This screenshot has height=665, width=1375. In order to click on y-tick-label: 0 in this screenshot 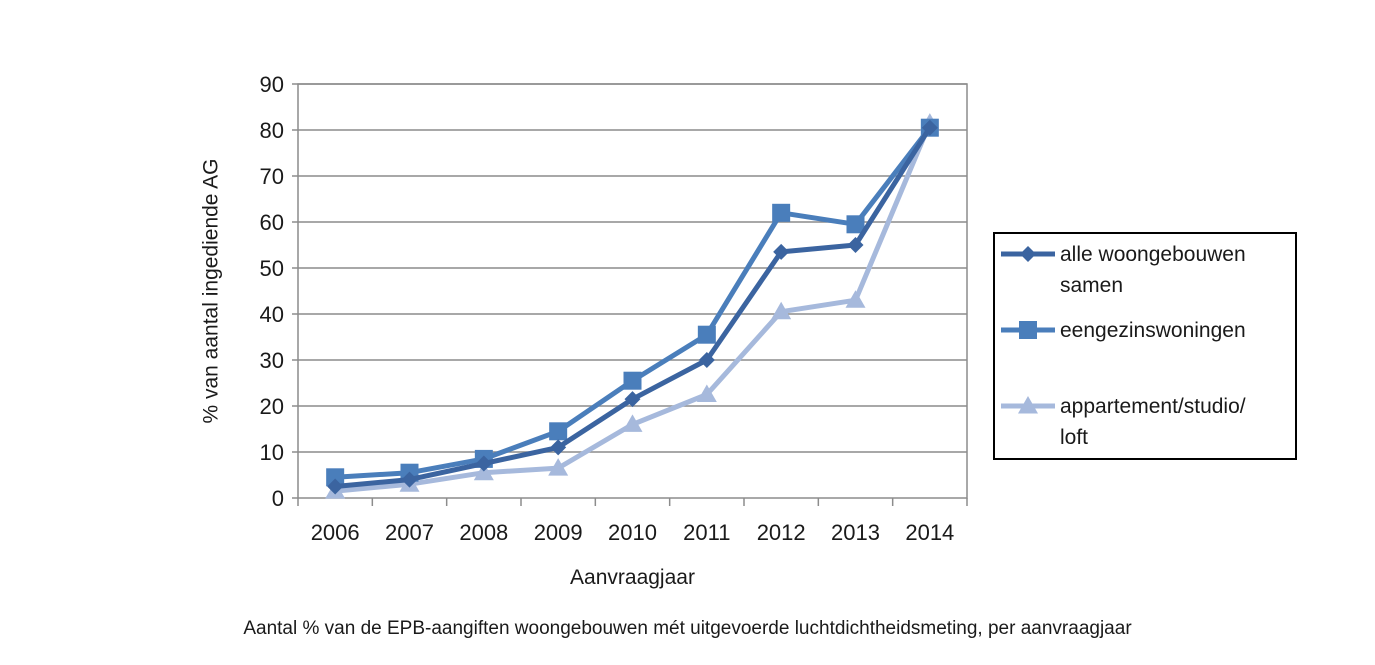, I will do `click(278, 498)`.